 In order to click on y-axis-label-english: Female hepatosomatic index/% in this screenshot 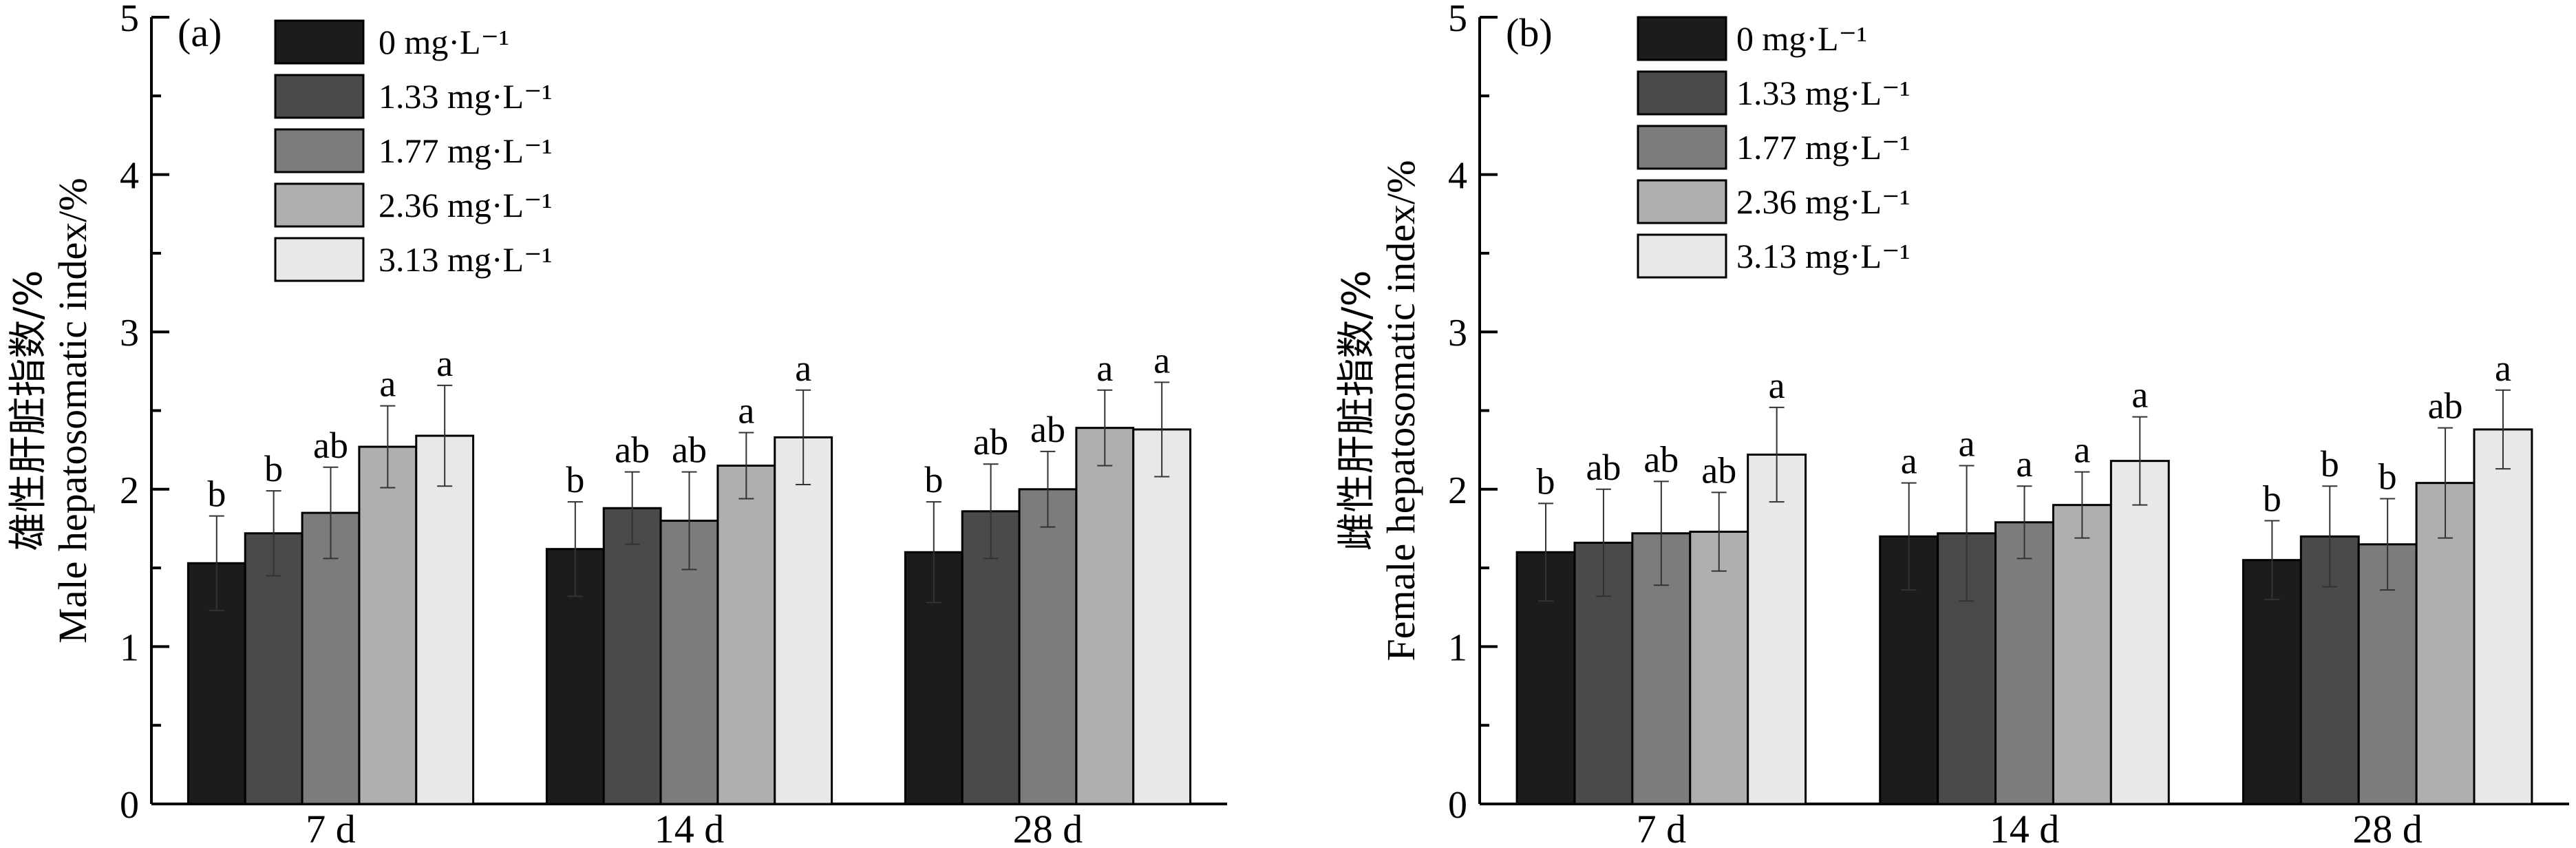, I will do `click(1401, 410)`.